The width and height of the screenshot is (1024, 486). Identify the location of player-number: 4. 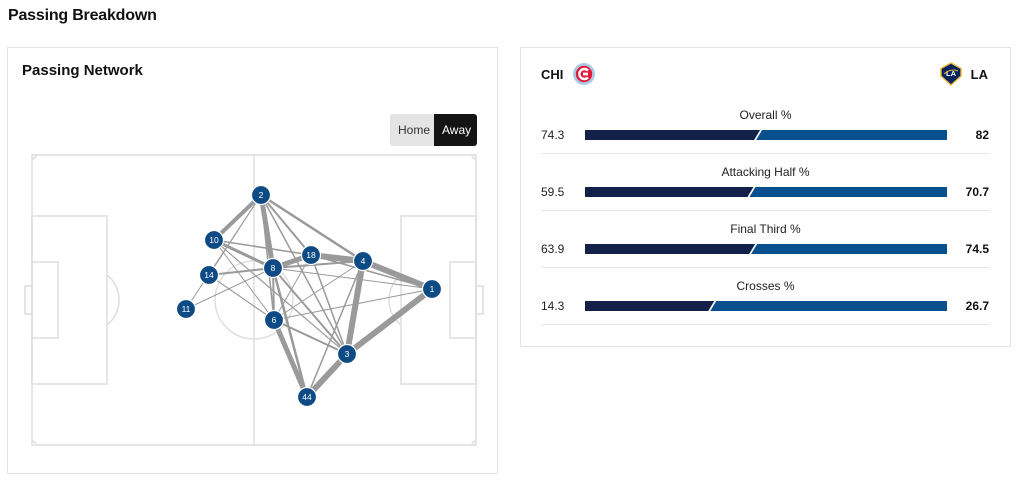
(363, 261).